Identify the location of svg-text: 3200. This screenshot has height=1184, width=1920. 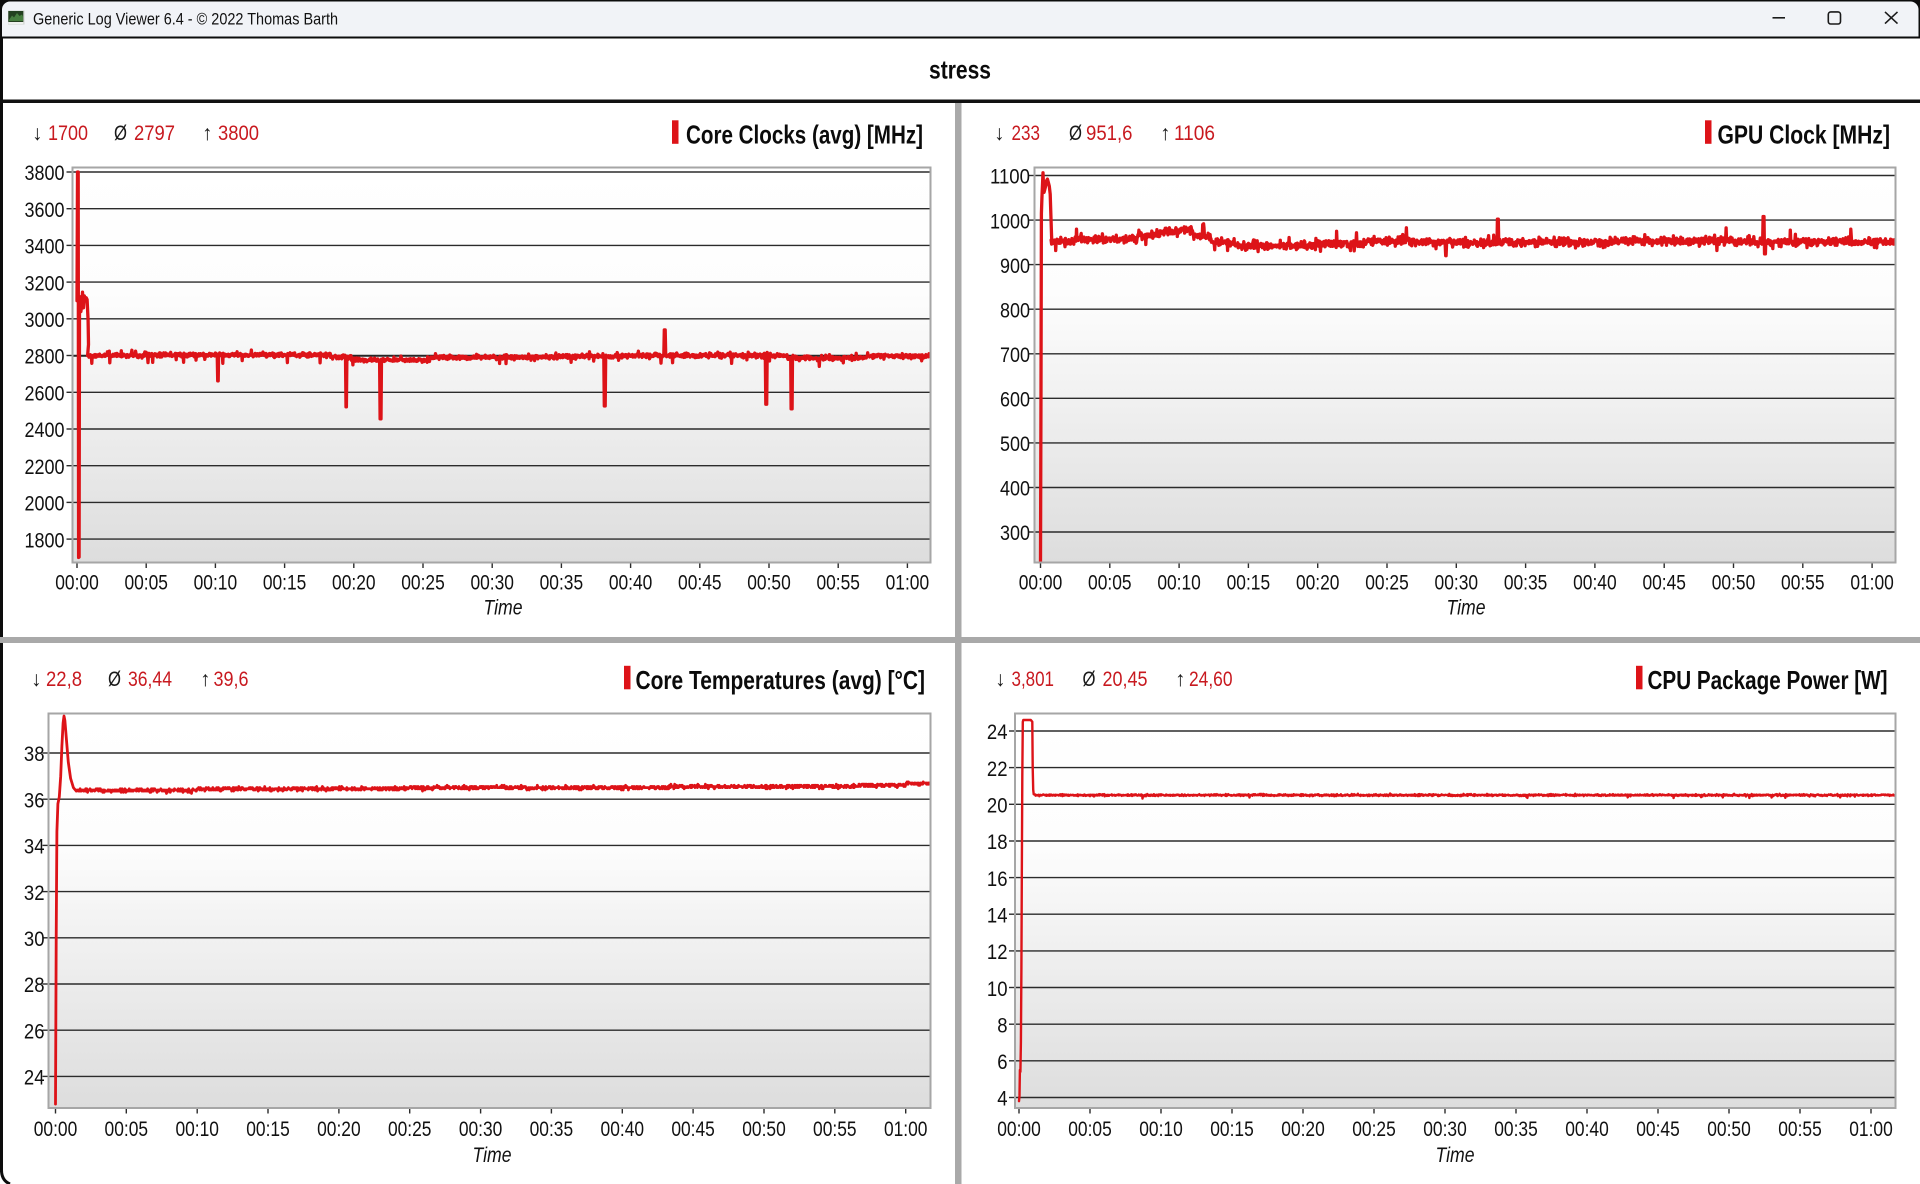
(45, 283).